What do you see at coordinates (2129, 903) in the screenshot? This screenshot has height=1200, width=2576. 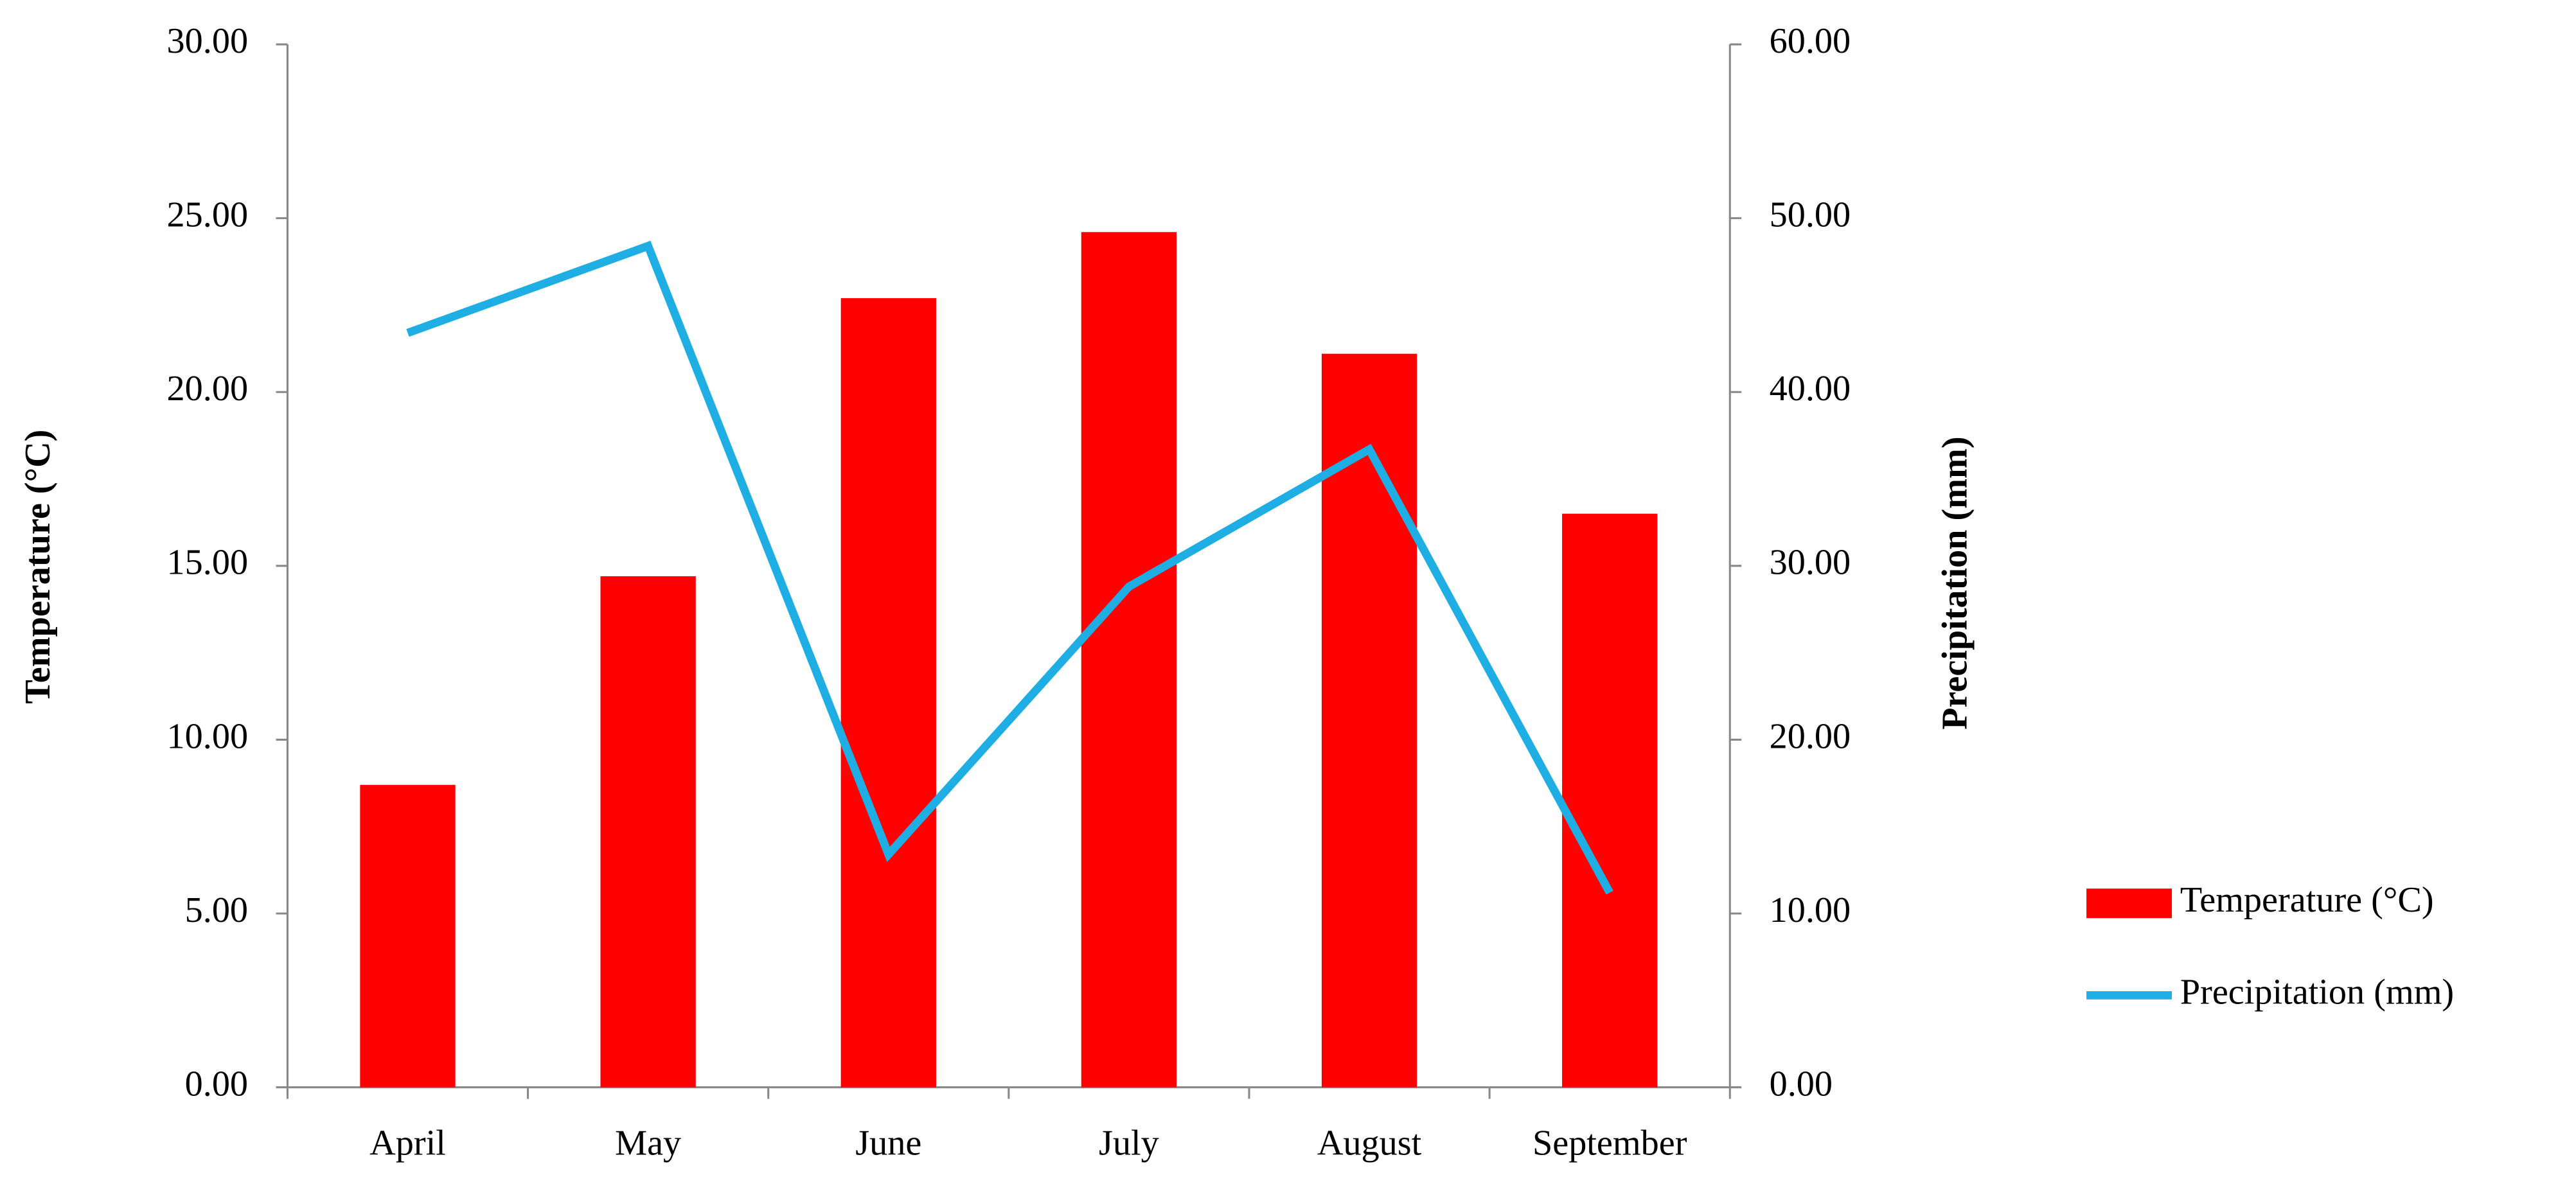 I see `legend-swatch` at bounding box center [2129, 903].